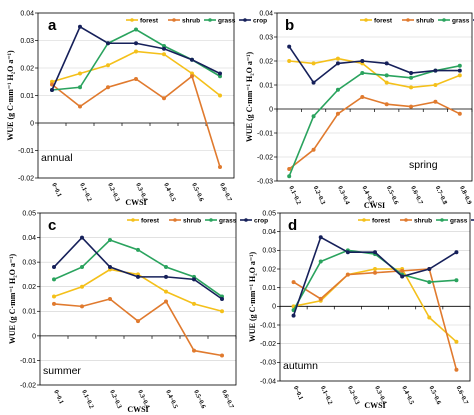 The width and height of the screenshot is (474, 415). Describe the element at coordinates (423, 165) in the screenshot. I see `season-label: spring` at that location.